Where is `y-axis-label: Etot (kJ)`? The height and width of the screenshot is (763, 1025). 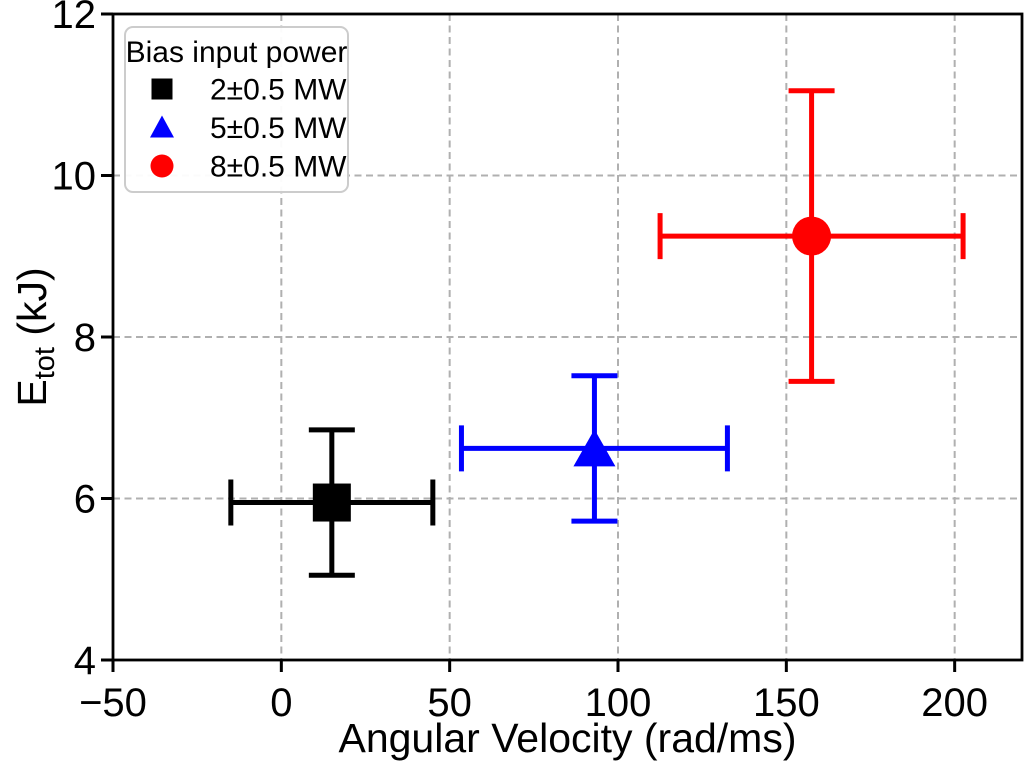
y-axis-label: Etot (kJ) is located at coordinates (35, 336).